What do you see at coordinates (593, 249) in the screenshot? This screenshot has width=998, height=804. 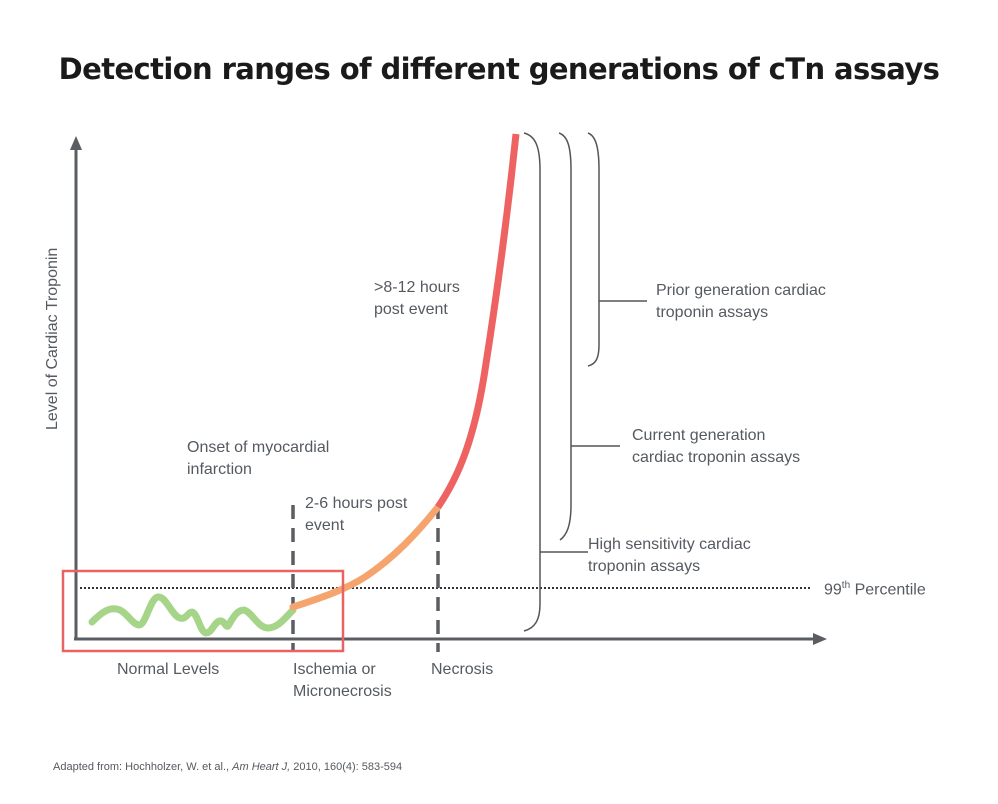 I see `prior-assay-bracket` at bounding box center [593, 249].